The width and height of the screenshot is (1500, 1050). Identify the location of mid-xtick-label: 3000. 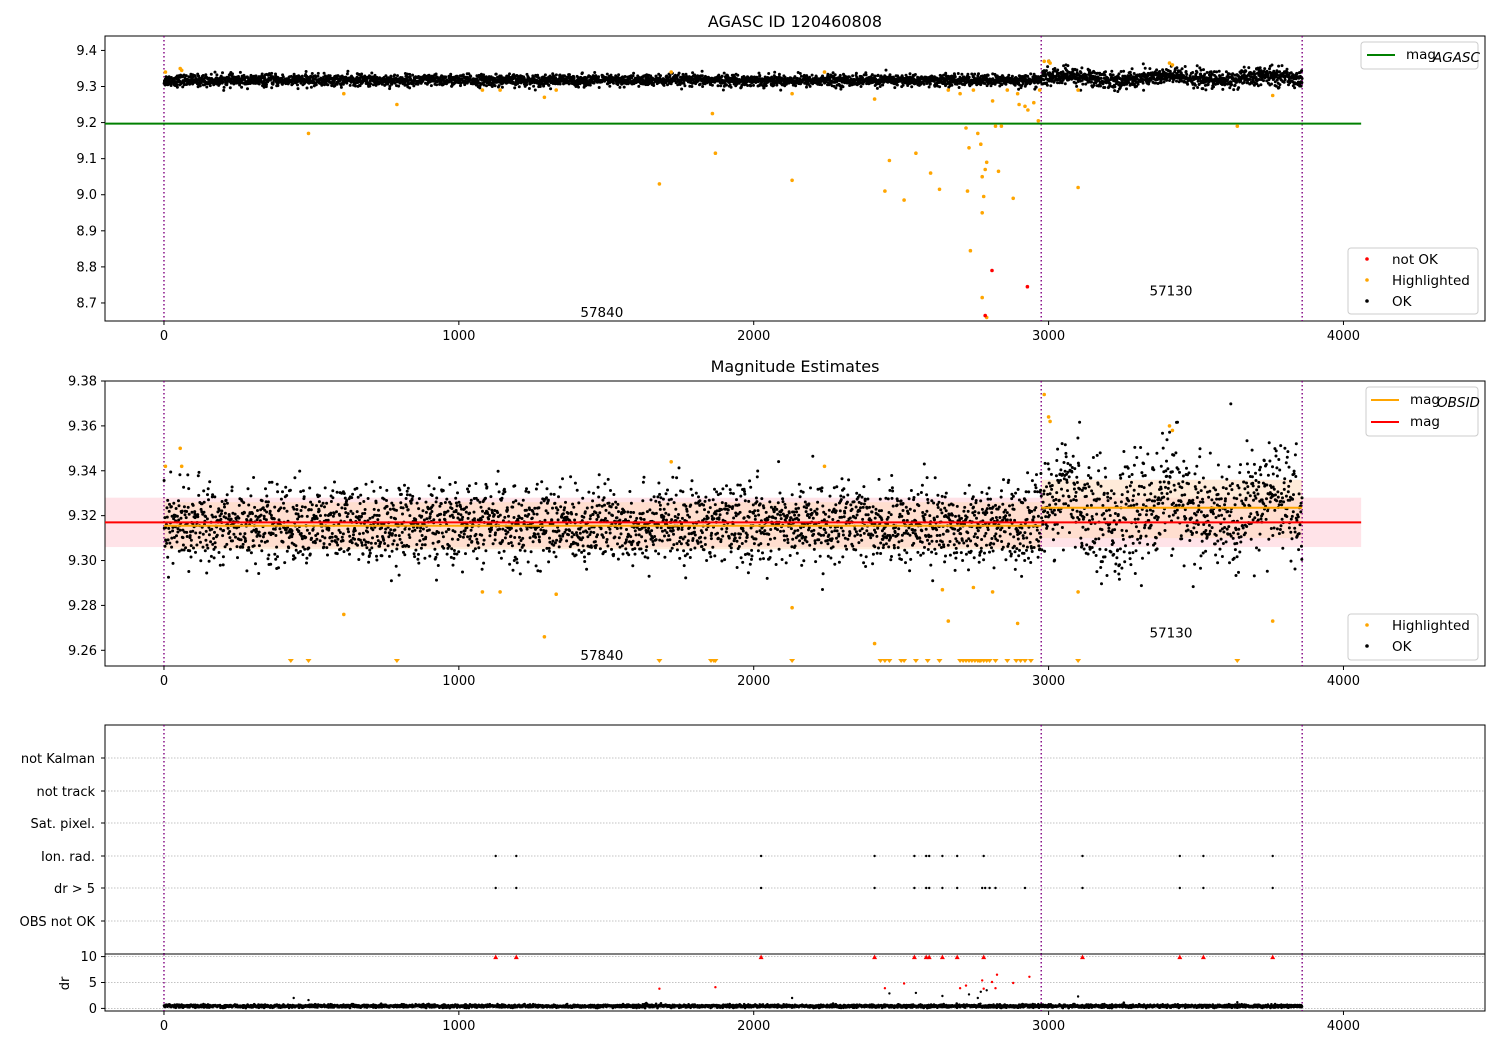
(1048, 681).